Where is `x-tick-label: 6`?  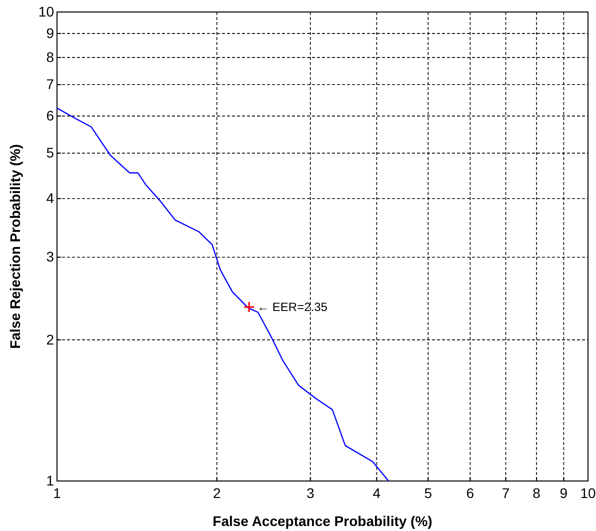
x-tick-label: 6 is located at coordinates (470, 493).